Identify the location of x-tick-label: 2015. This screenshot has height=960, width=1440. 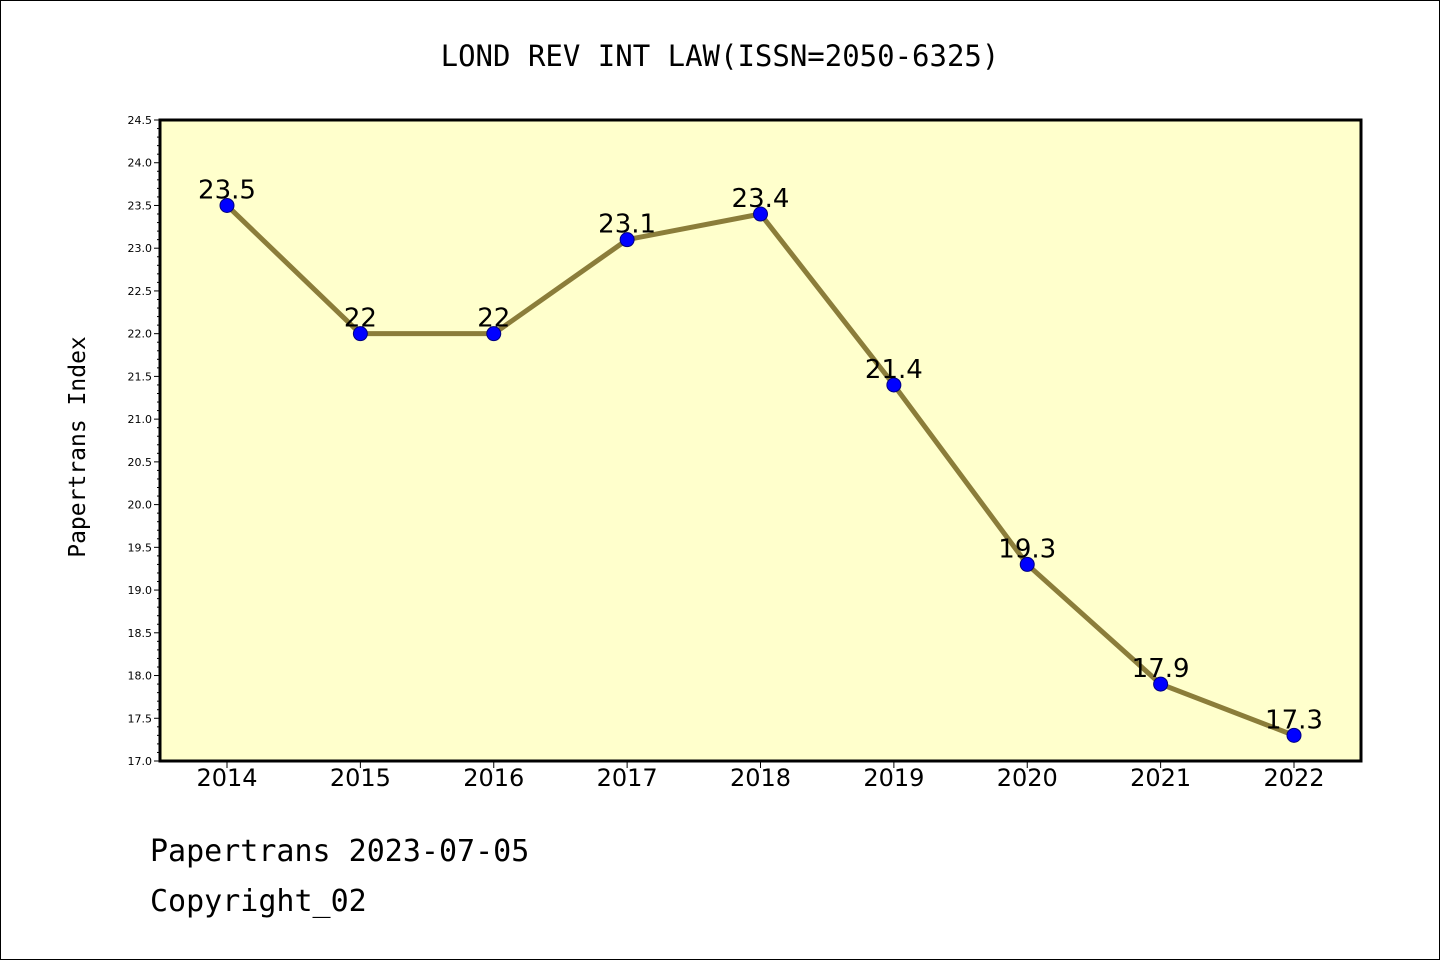
(360, 778).